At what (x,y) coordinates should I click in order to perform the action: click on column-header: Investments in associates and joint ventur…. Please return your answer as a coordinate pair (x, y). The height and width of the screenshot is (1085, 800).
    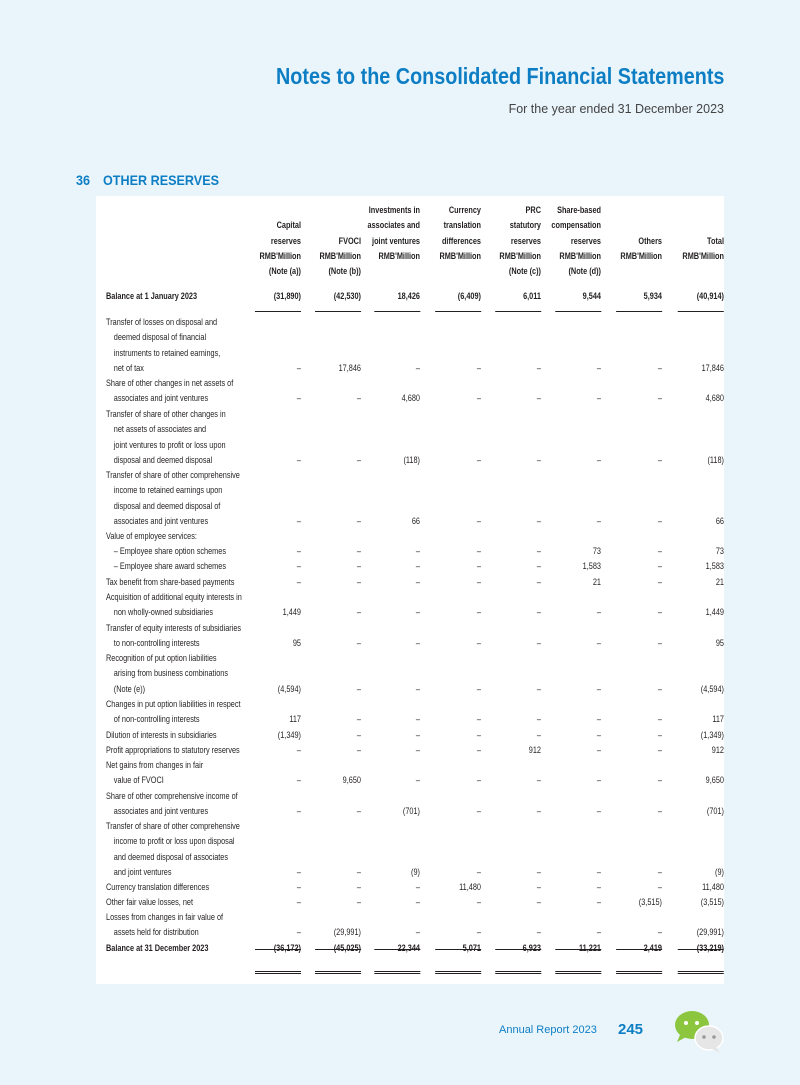
    Looking at the image, I should click on (391, 240).